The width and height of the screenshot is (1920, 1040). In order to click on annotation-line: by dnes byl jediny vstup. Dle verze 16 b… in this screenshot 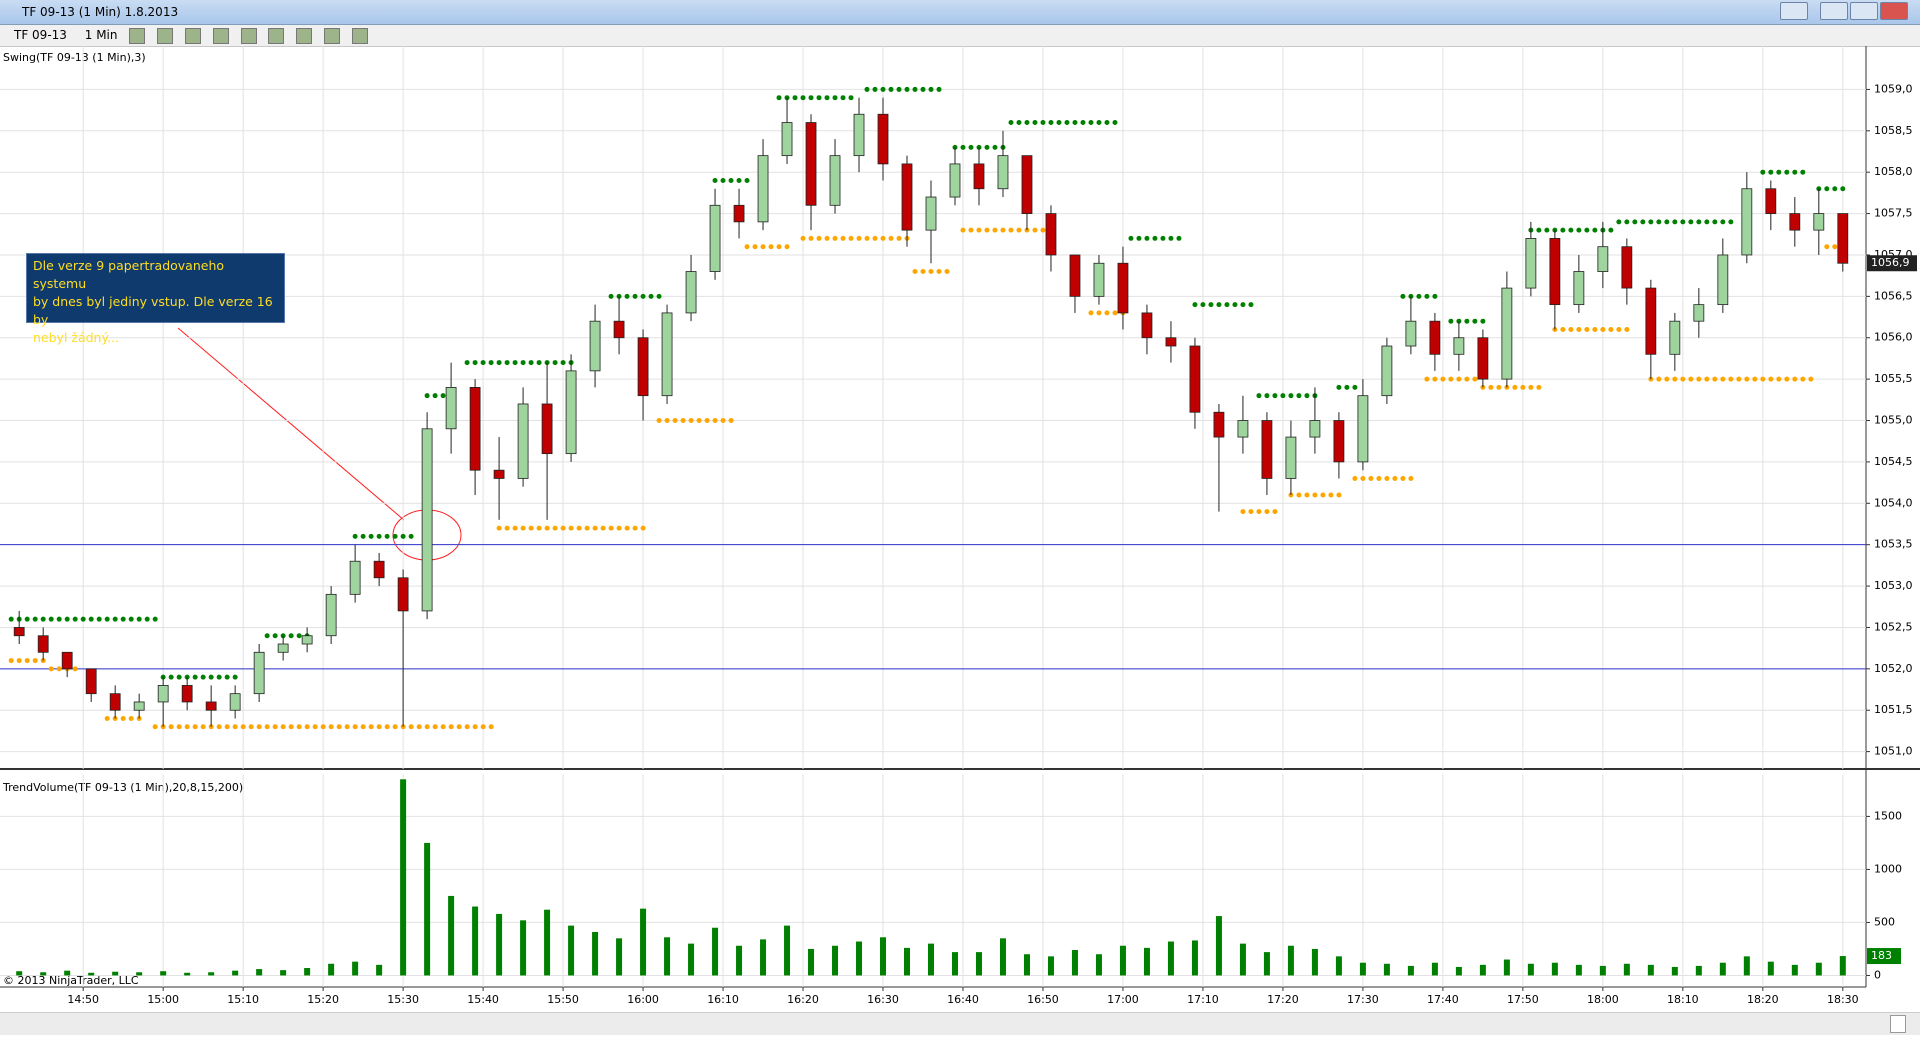, I will do `click(153, 310)`.